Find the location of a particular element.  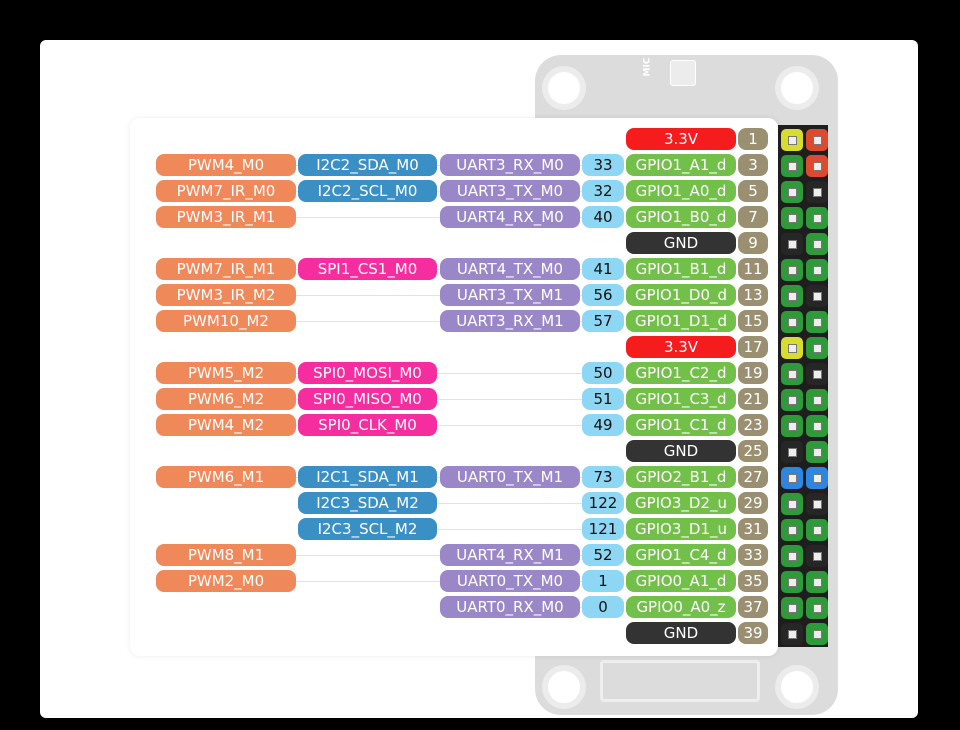

spi-label: SPI0_MOSI_M0 is located at coordinates (367, 373).